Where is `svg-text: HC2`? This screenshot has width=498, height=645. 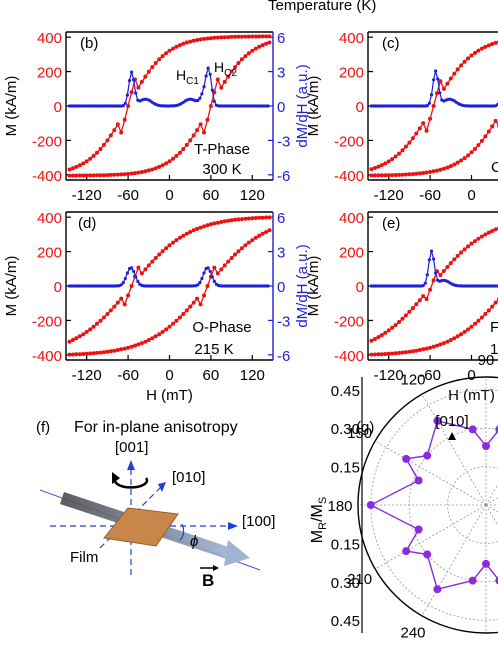 svg-text: HC2 is located at coordinates (225, 69).